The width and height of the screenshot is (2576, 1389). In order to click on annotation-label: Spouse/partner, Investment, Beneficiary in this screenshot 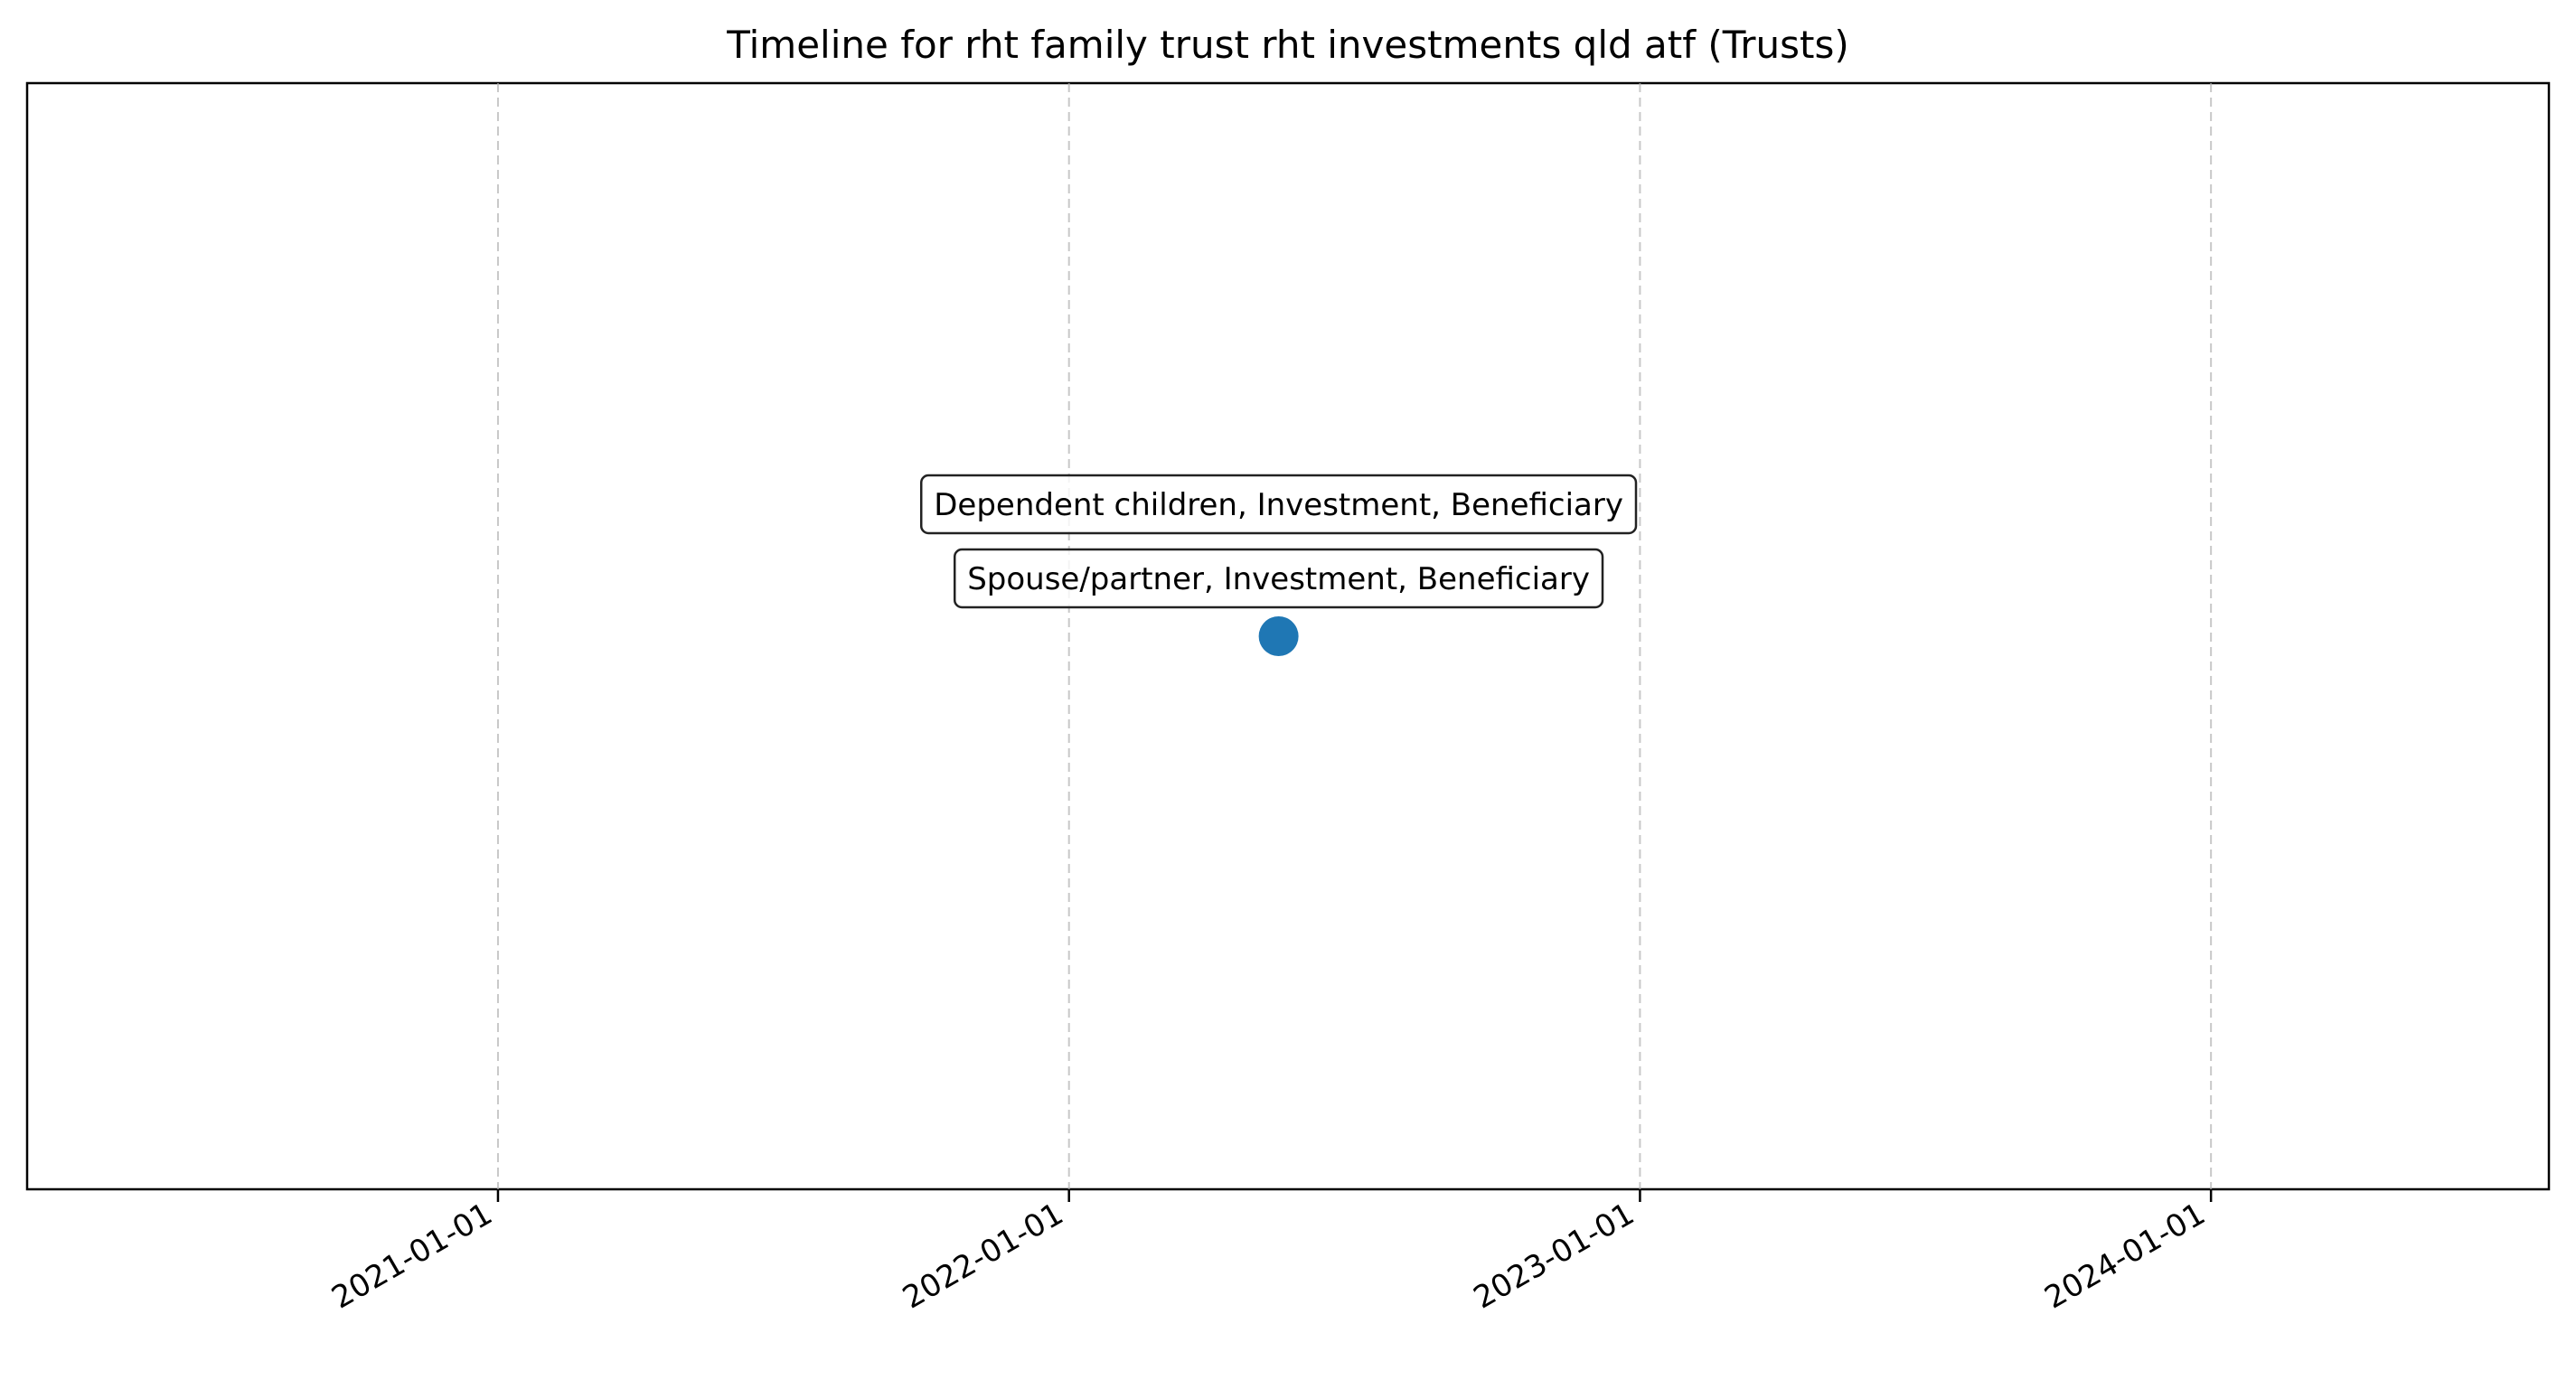, I will do `click(1278, 579)`.